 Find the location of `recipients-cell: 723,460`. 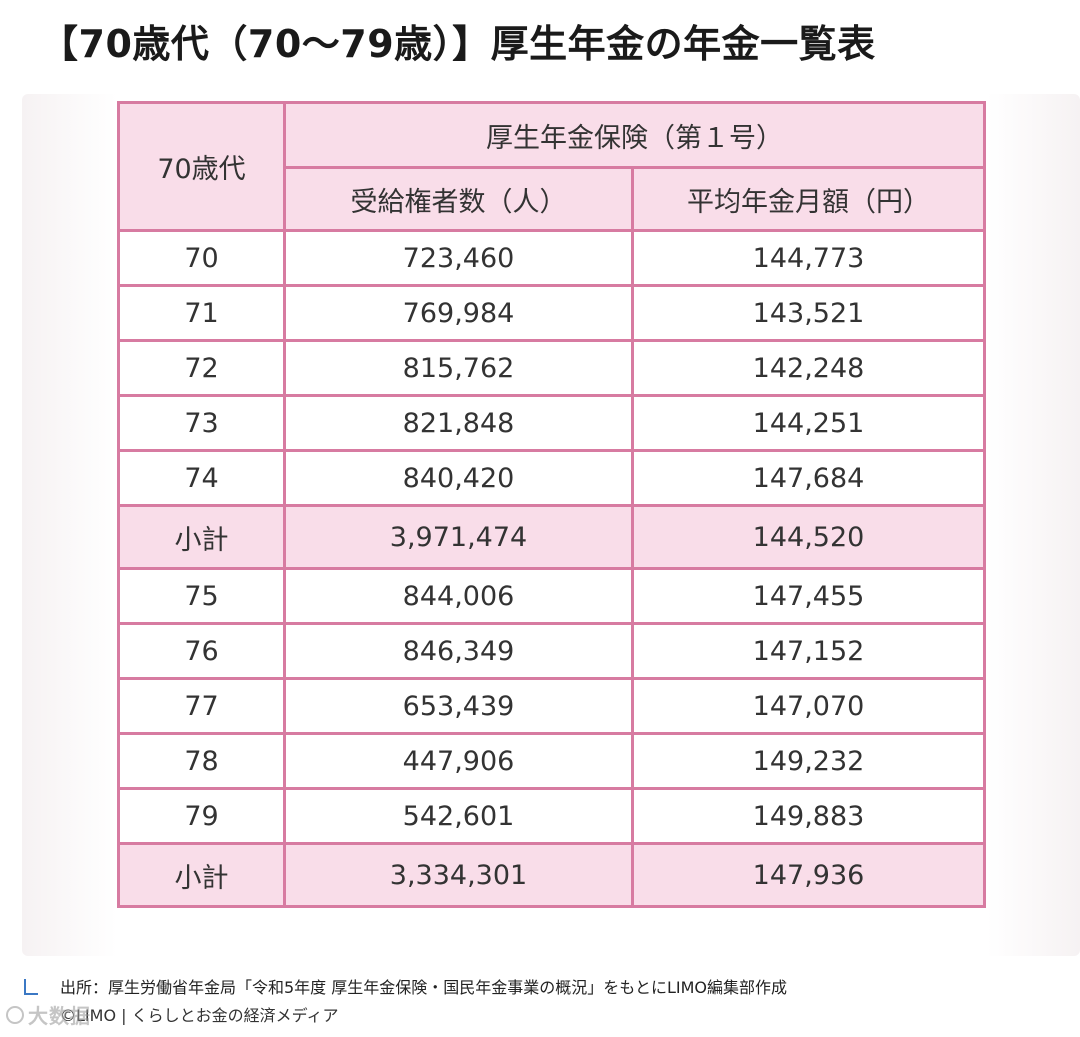

recipients-cell: 723,460 is located at coordinates (458, 258).